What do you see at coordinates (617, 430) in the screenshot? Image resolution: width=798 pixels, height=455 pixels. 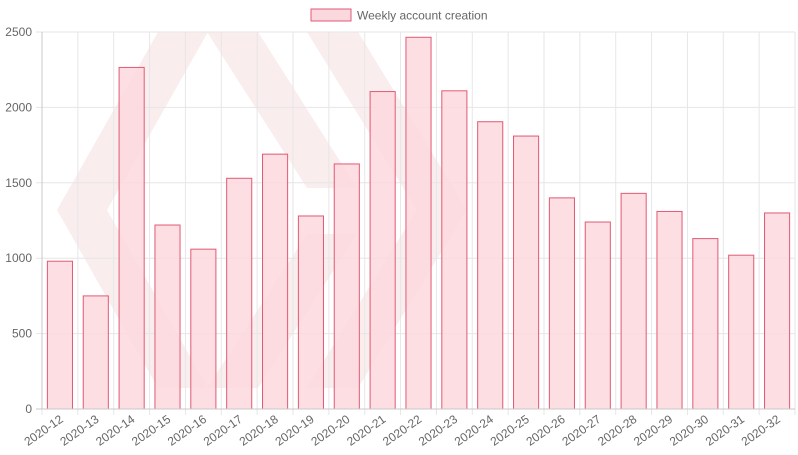 I see `x-tick-label: 2020-28` at bounding box center [617, 430].